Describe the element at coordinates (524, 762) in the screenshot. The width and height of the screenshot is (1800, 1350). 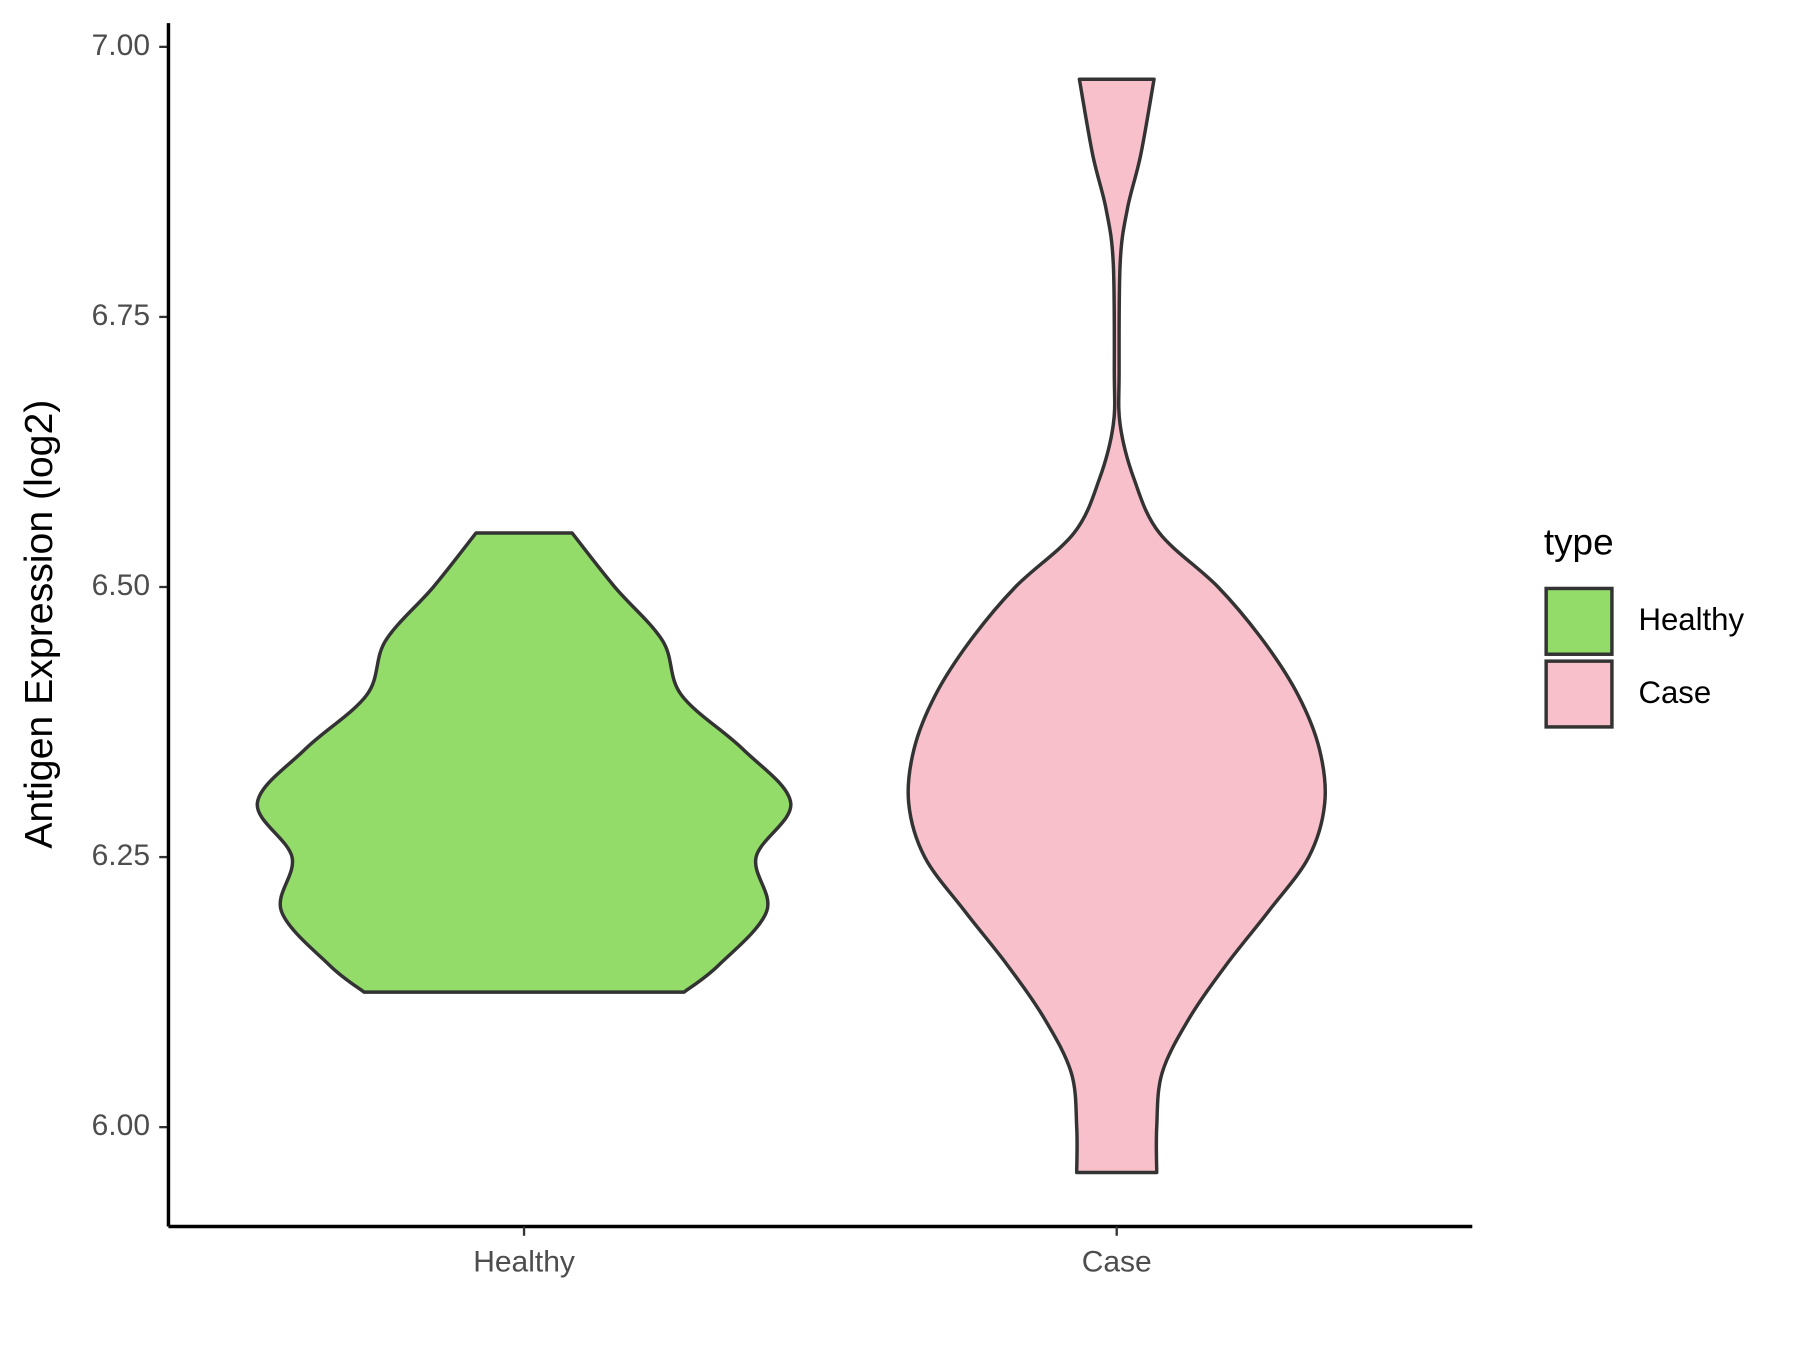
I see `violin` at that location.